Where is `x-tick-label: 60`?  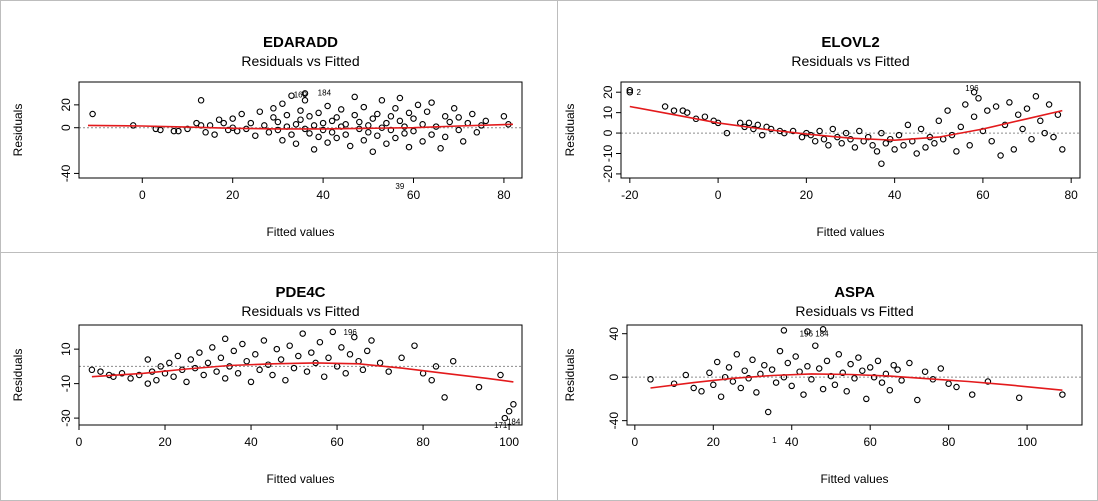
x-tick-label: 60 is located at coordinates (871, 442).